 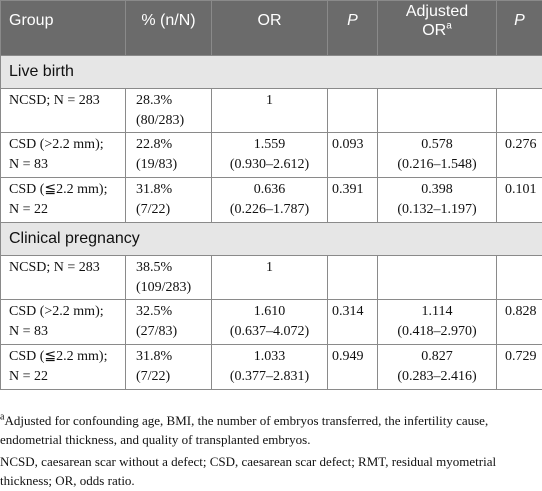 I want to click on or-ci: (0.377–2.831), so click(x=269, y=376).